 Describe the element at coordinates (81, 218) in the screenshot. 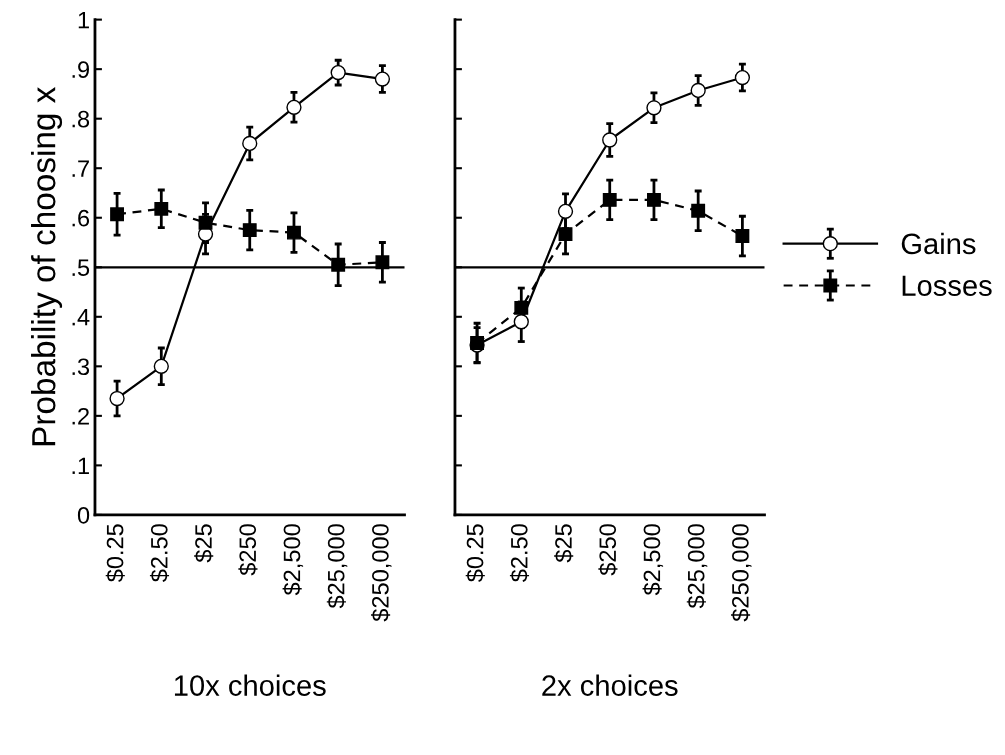

I see `y-tick-label: .6` at that location.